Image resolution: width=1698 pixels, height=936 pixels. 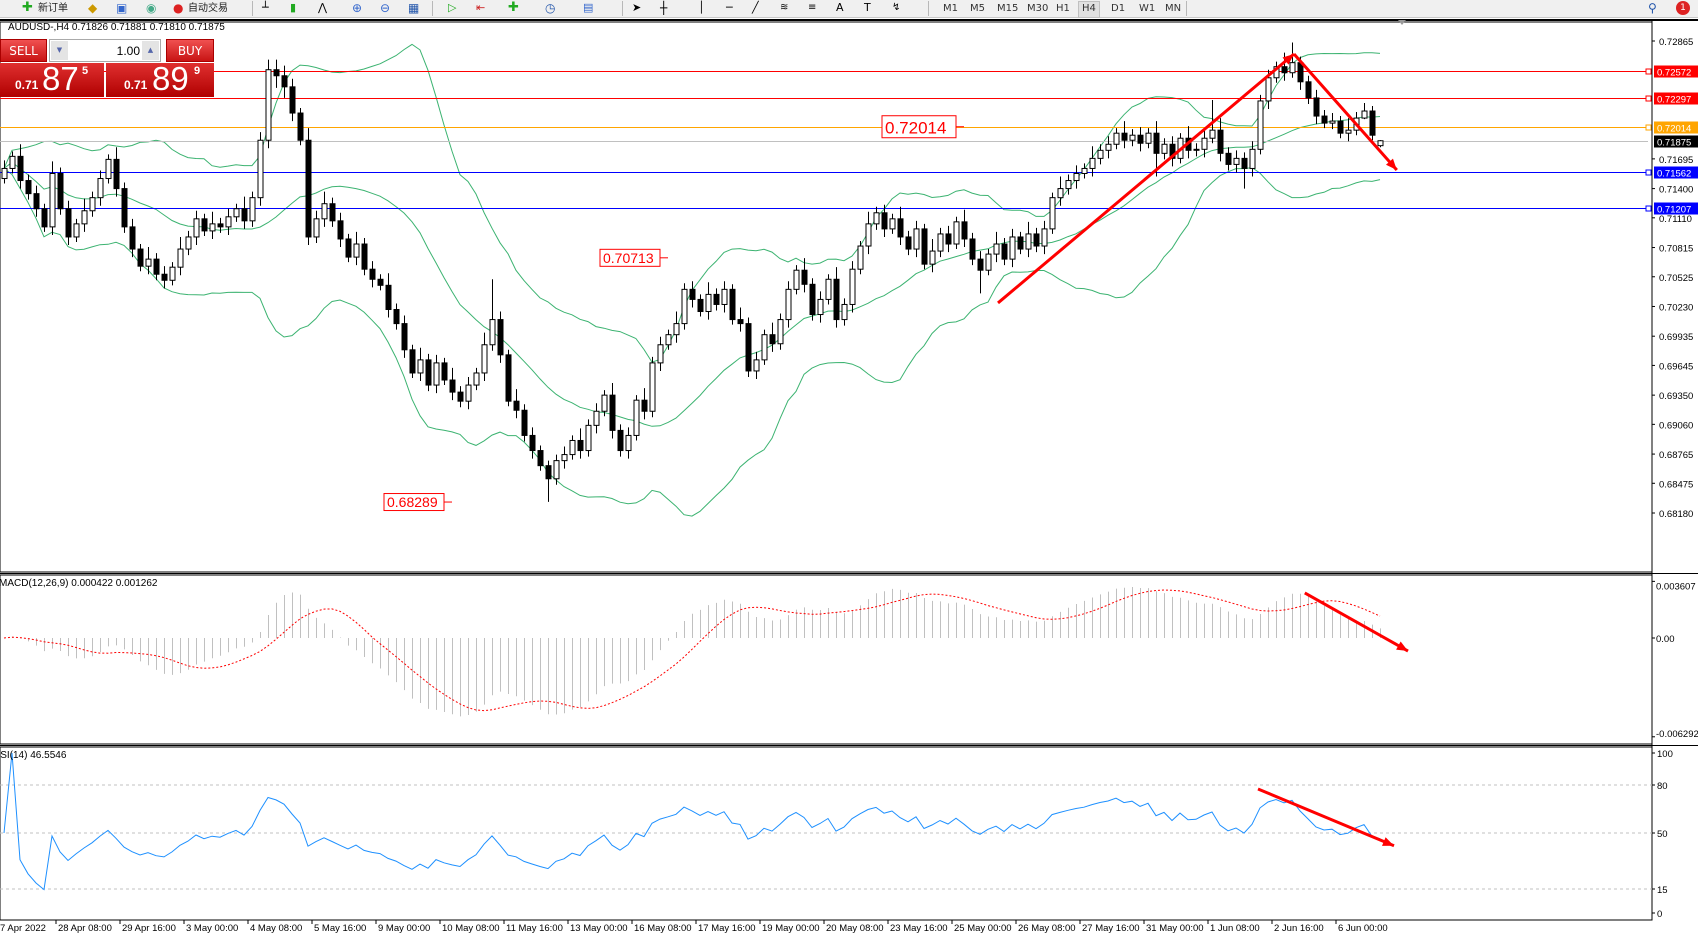 I want to click on crosshair-icon: ┼, so click(x=664, y=8).